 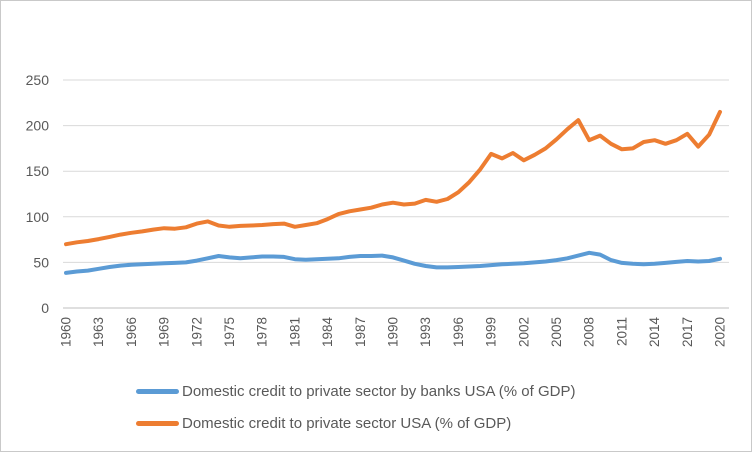 What do you see at coordinates (294, 332) in the screenshot?
I see `svg-text: 1981` at bounding box center [294, 332].